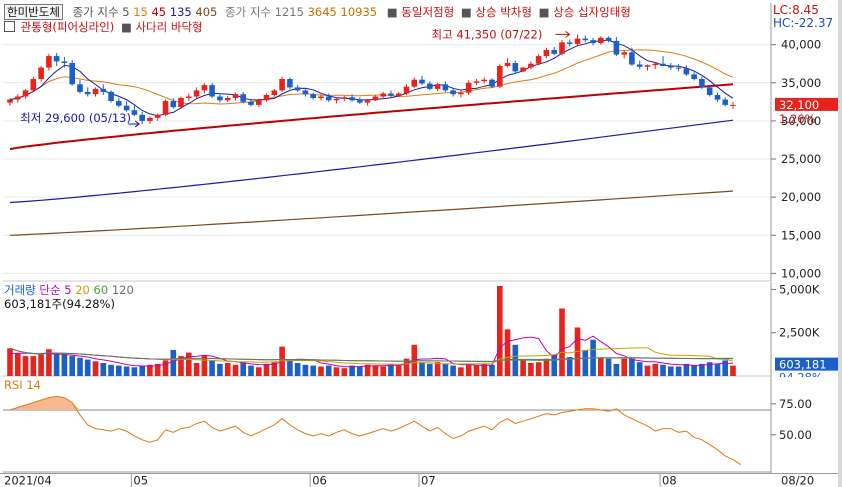  What do you see at coordinates (303, 12) in the screenshot?
I see `ma-legend-2: 종가 지수 1215 3645 10935` at bounding box center [303, 12].